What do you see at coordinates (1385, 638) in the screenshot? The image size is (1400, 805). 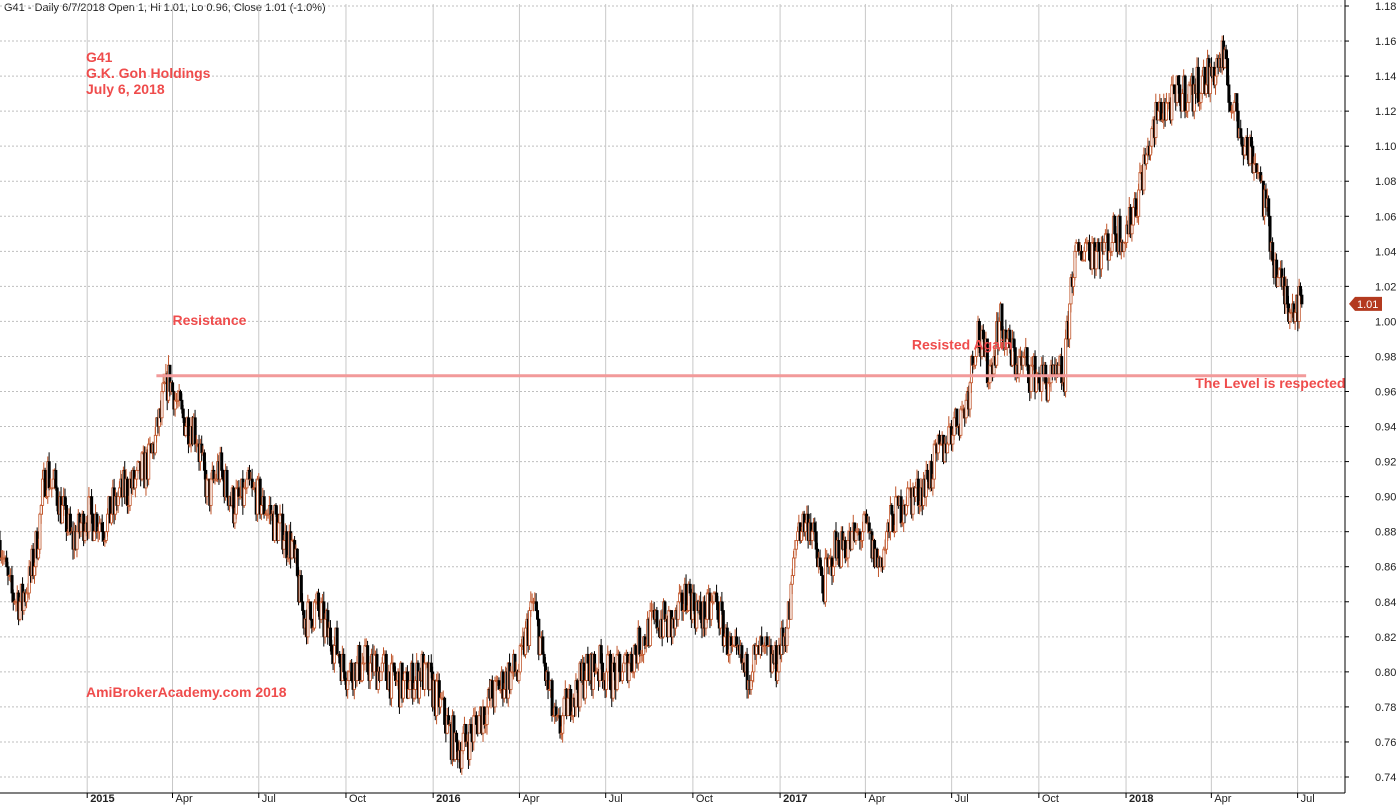 I see `y-tick-label: 0.82` at bounding box center [1385, 638].